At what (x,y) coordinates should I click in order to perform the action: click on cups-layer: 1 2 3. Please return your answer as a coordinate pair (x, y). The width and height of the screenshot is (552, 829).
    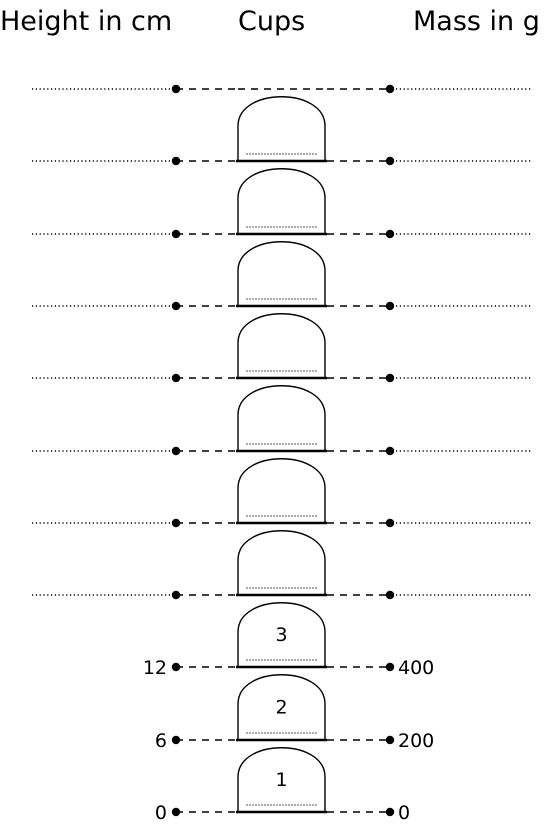
    Looking at the image, I should click on (281, 455).